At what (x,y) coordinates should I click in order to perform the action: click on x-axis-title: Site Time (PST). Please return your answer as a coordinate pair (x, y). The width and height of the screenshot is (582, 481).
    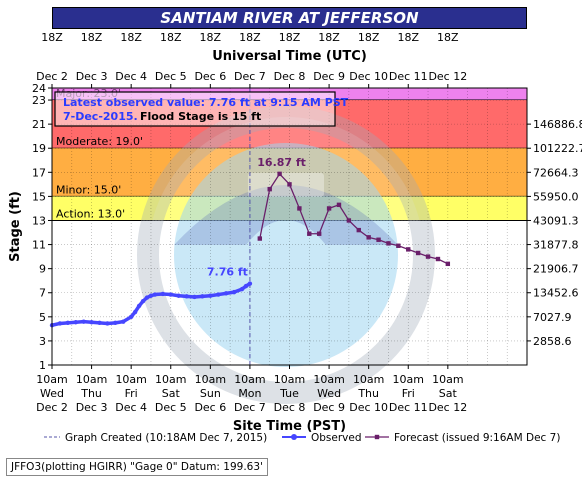
    Looking at the image, I should click on (289, 426).